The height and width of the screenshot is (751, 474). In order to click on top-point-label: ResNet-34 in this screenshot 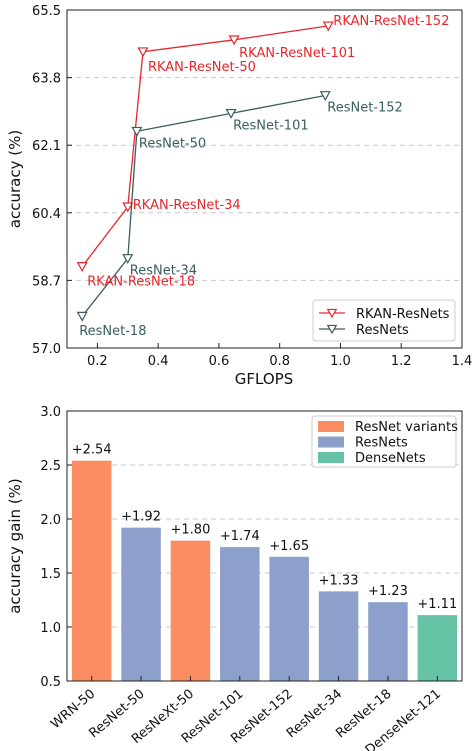, I will do `click(163, 271)`.